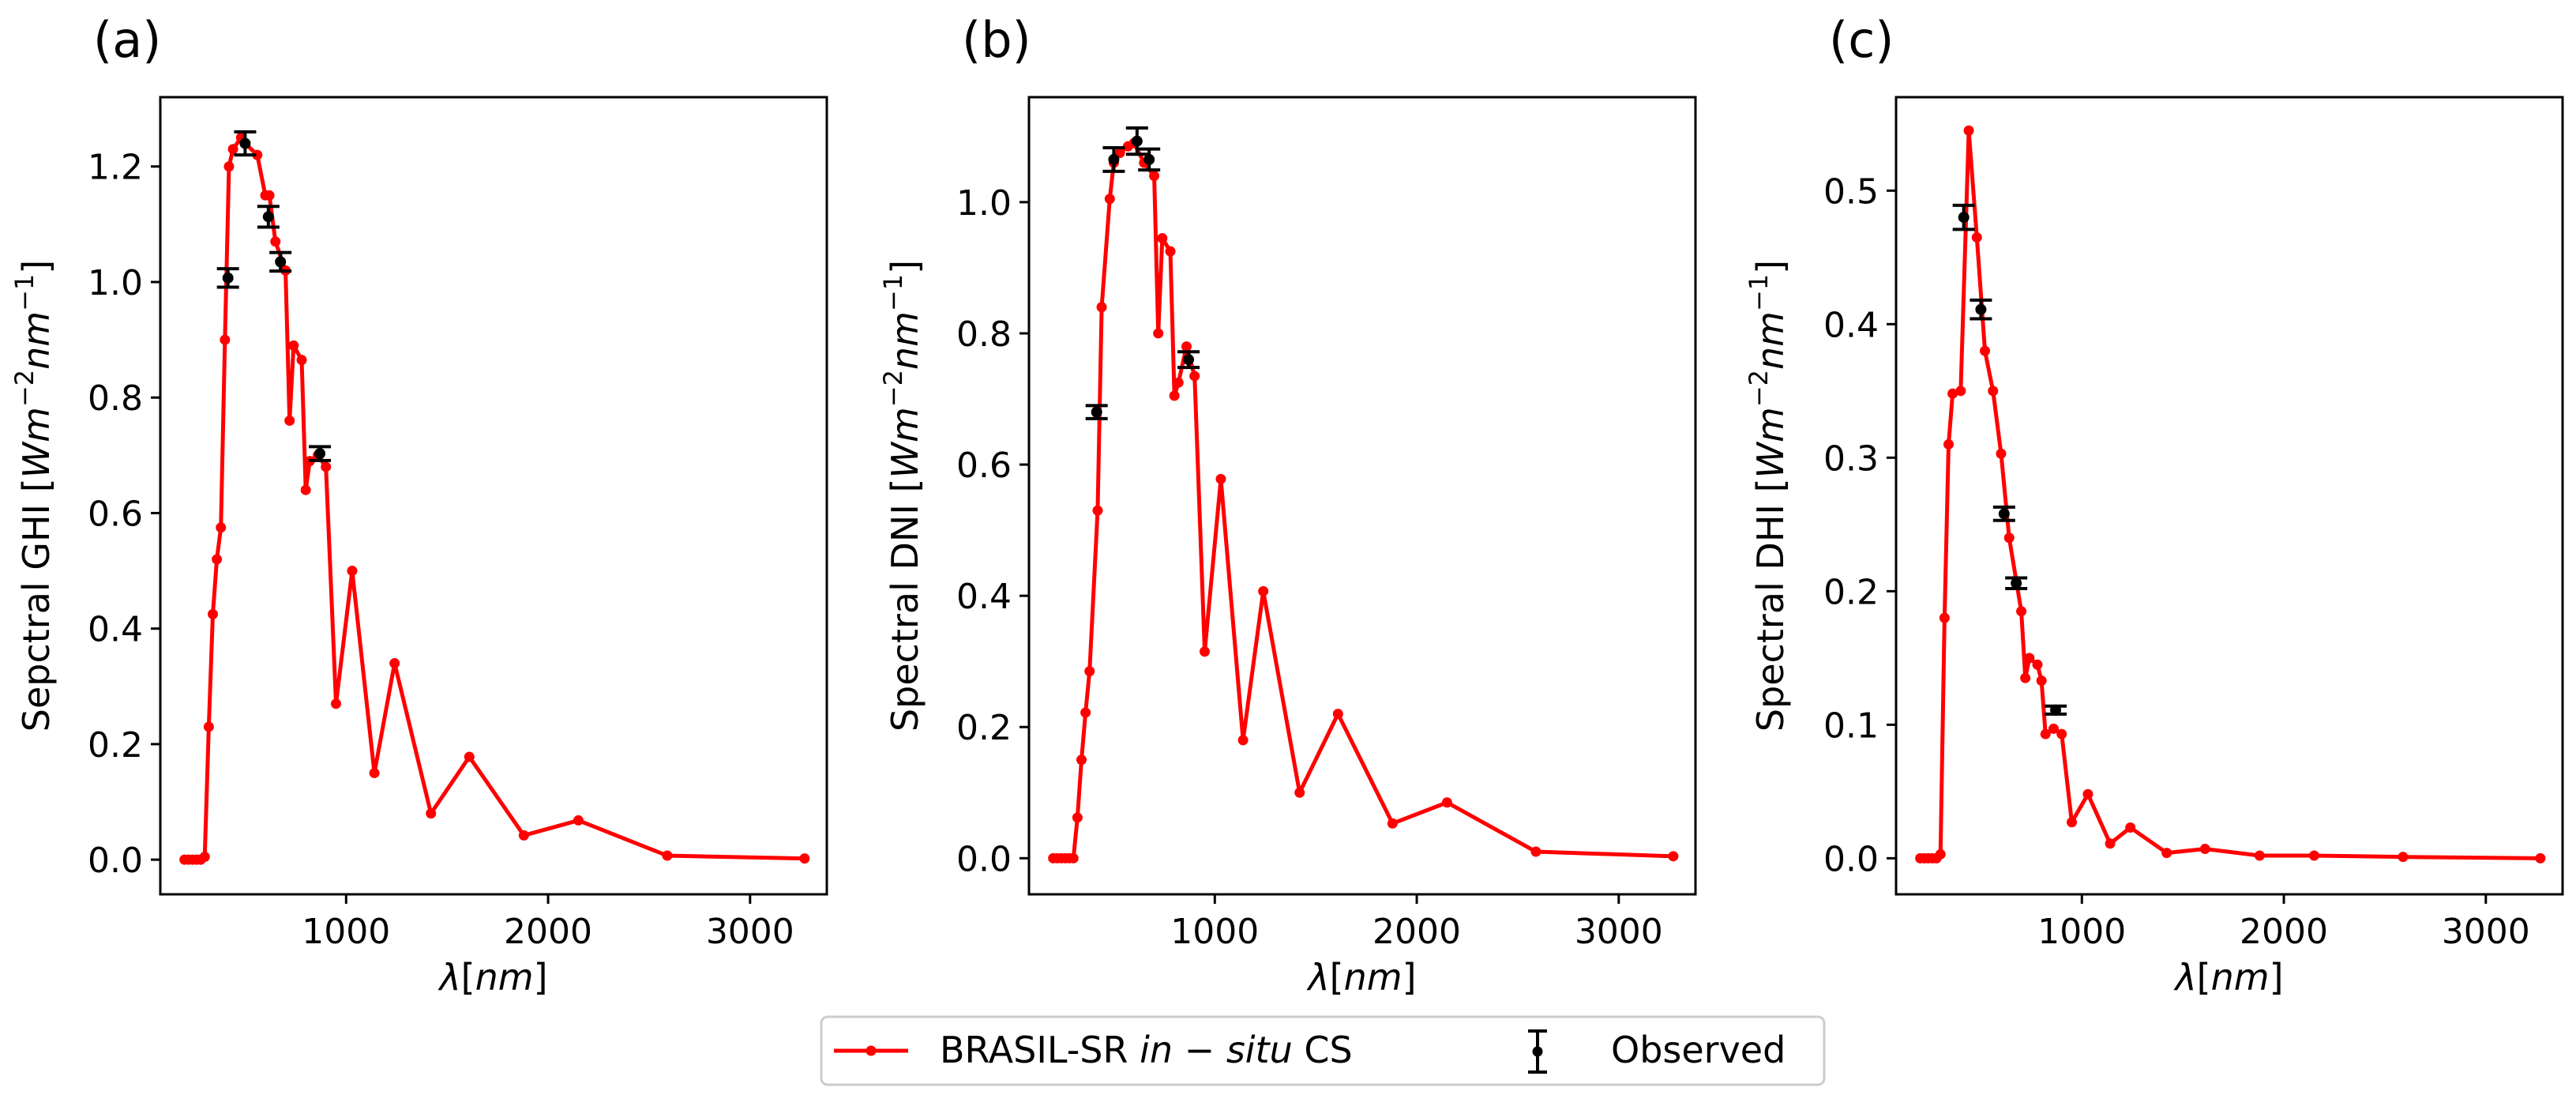 The width and height of the screenshot is (2576, 1110). Describe the element at coordinates (984, 597) in the screenshot. I see `y-tick-label: 0.4` at that location.